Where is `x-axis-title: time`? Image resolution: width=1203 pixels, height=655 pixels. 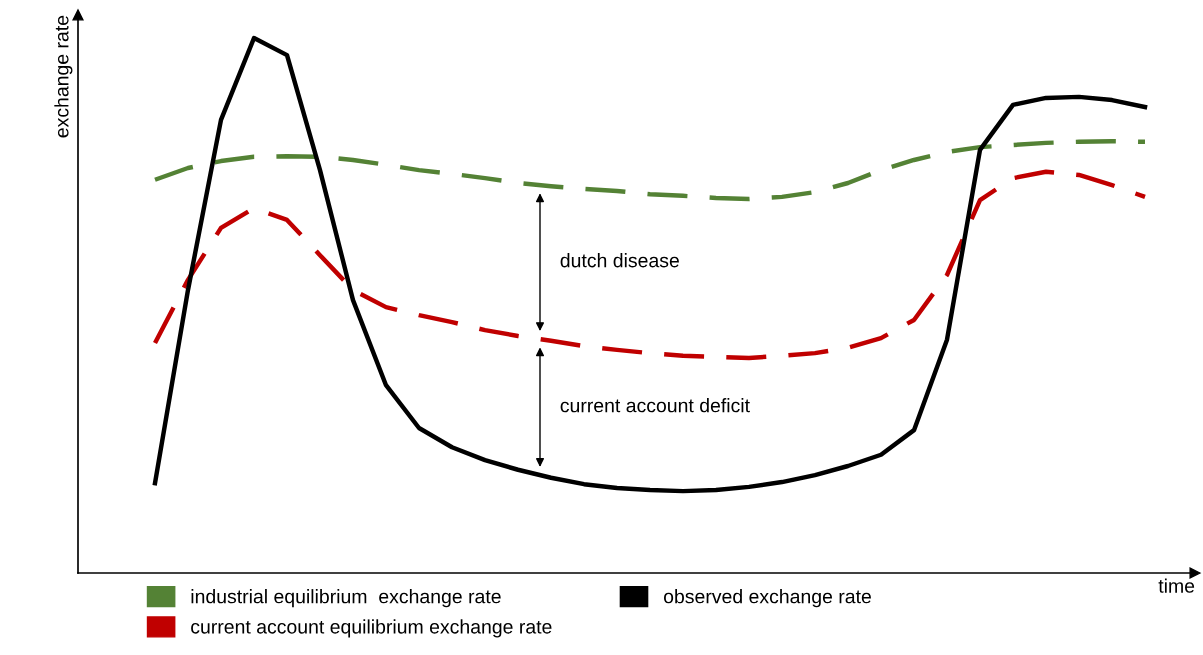 x-axis-title: time is located at coordinates (1176, 585).